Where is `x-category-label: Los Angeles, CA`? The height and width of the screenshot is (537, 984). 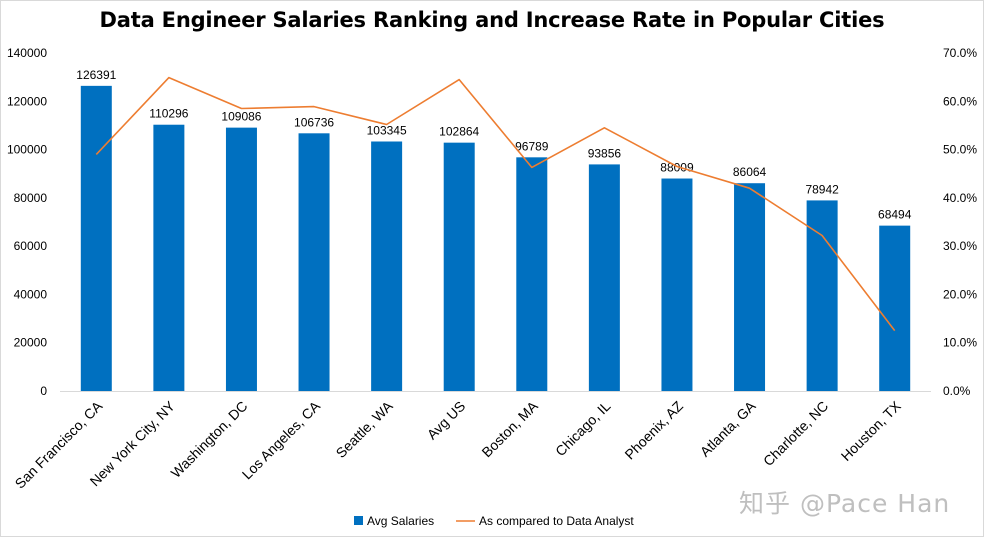
x-category-label: Los Angeles, CA is located at coordinates (281, 439).